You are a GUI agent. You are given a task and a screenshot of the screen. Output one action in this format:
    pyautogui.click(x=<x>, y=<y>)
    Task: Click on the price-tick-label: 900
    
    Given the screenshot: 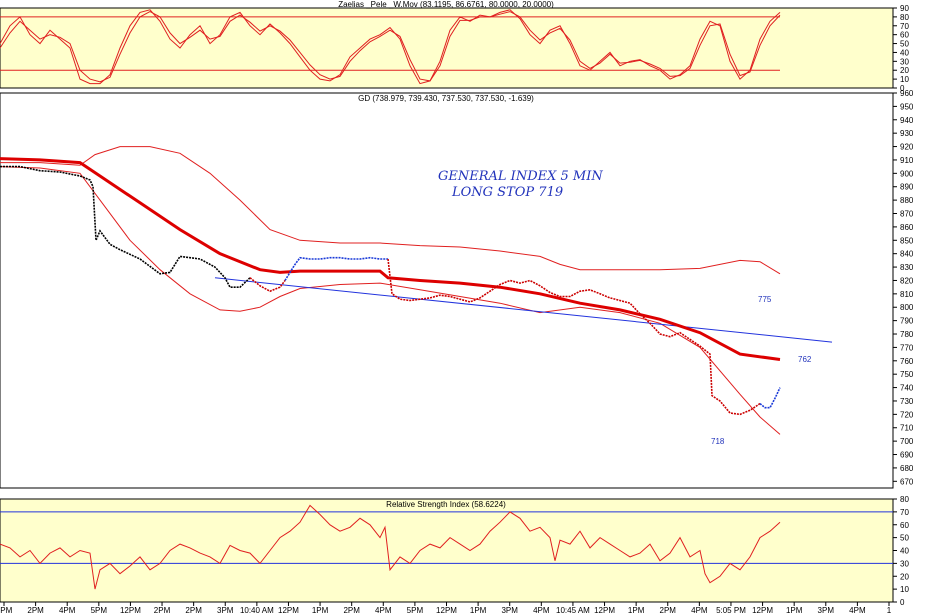 What is the action you would take?
    pyautogui.click(x=907, y=173)
    